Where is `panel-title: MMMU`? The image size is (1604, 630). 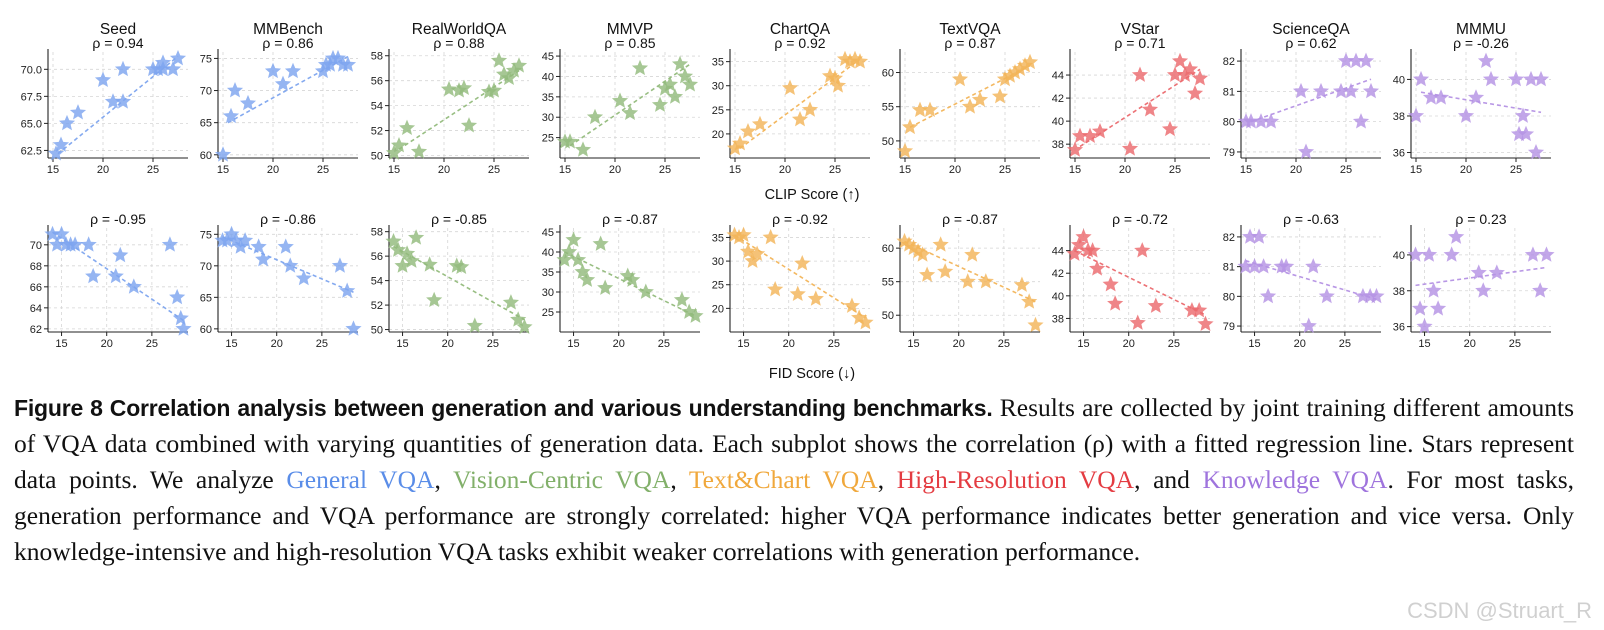
panel-title: MMMU is located at coordinates (1481, 29).